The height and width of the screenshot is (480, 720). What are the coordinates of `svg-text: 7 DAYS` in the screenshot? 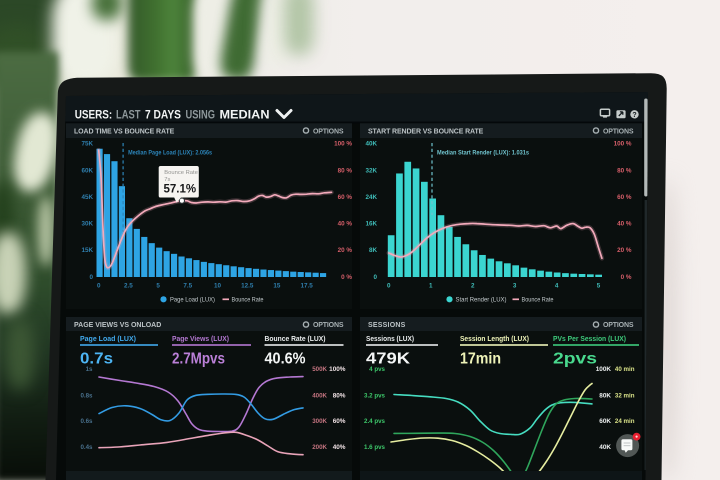 It's located at (163, 114).